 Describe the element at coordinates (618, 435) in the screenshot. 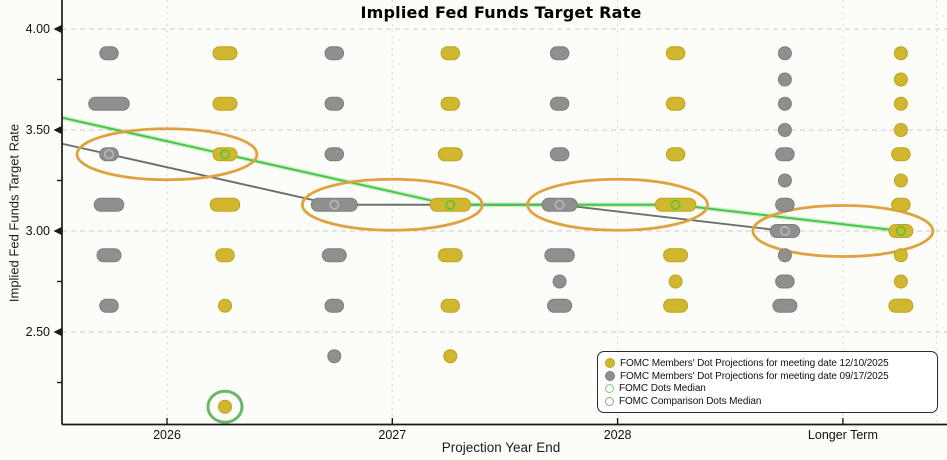

I see `x-tick-label: 2028` at that location.